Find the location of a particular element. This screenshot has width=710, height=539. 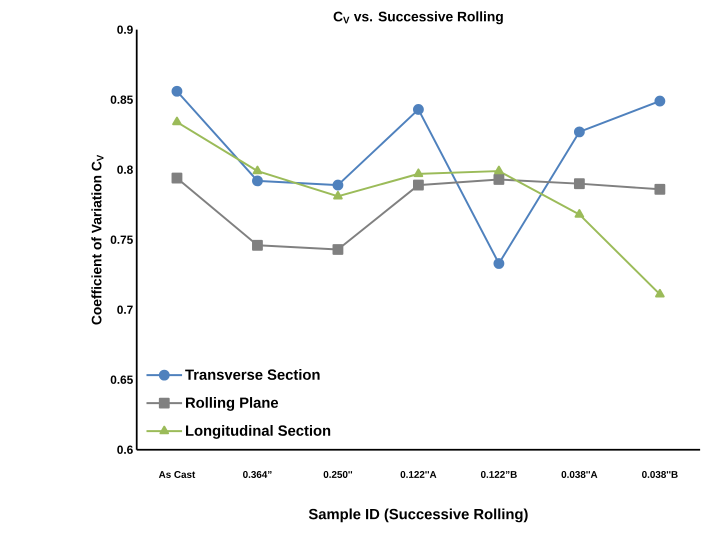

legend-label: Transverse Section is located at coordinates (252, 374).